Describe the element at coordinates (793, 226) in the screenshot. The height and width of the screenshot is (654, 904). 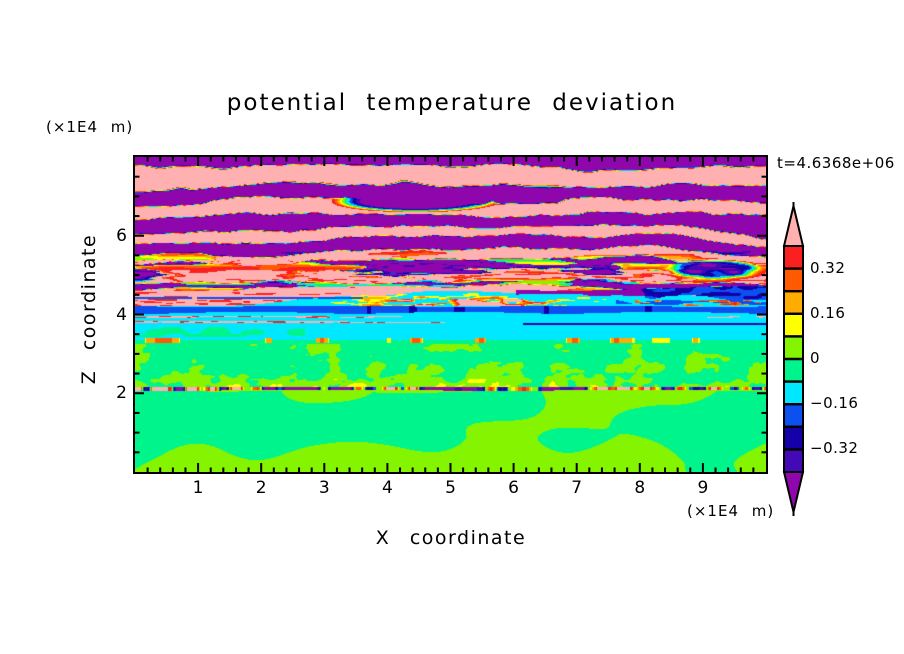
I see `colorbar-over-arrow` at that location.